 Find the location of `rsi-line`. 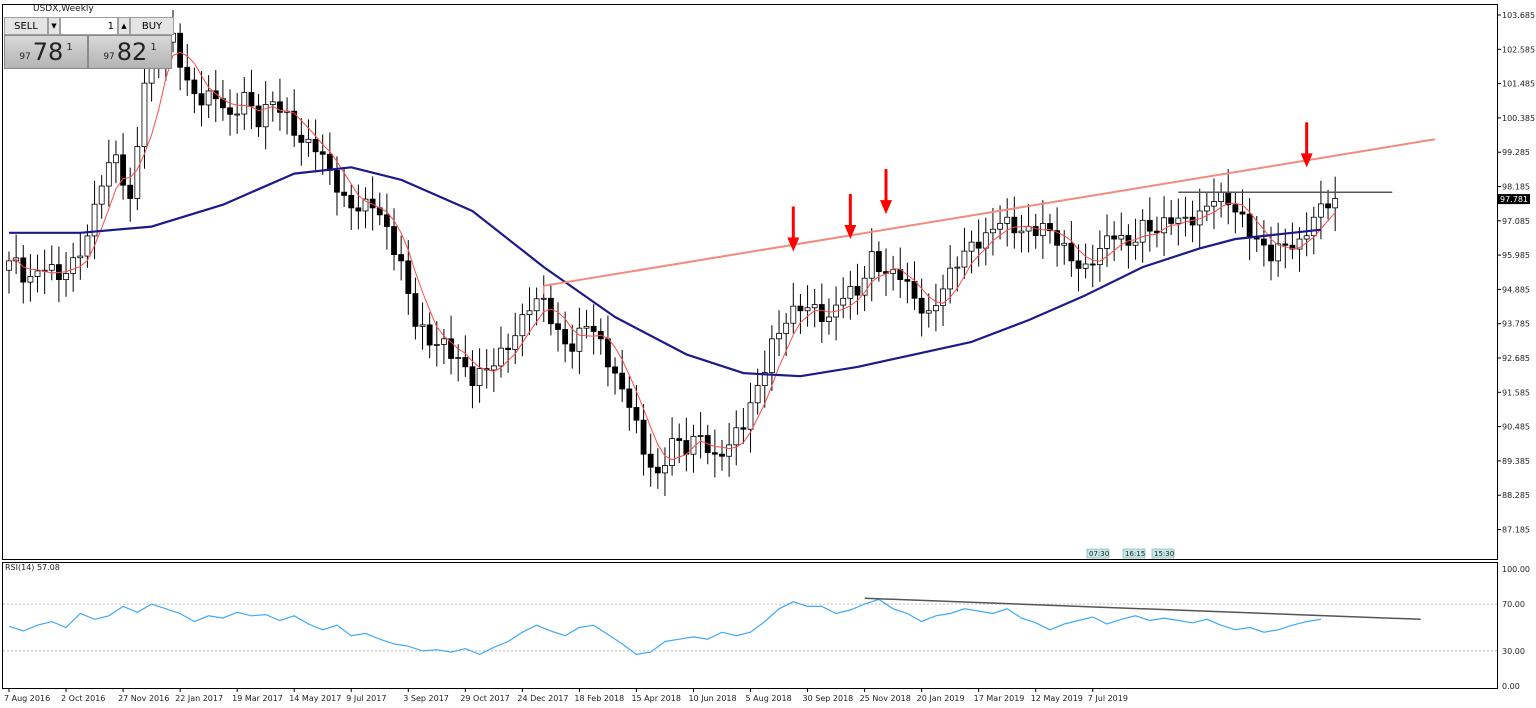

rsi-line is located at coordinates (664, 627).